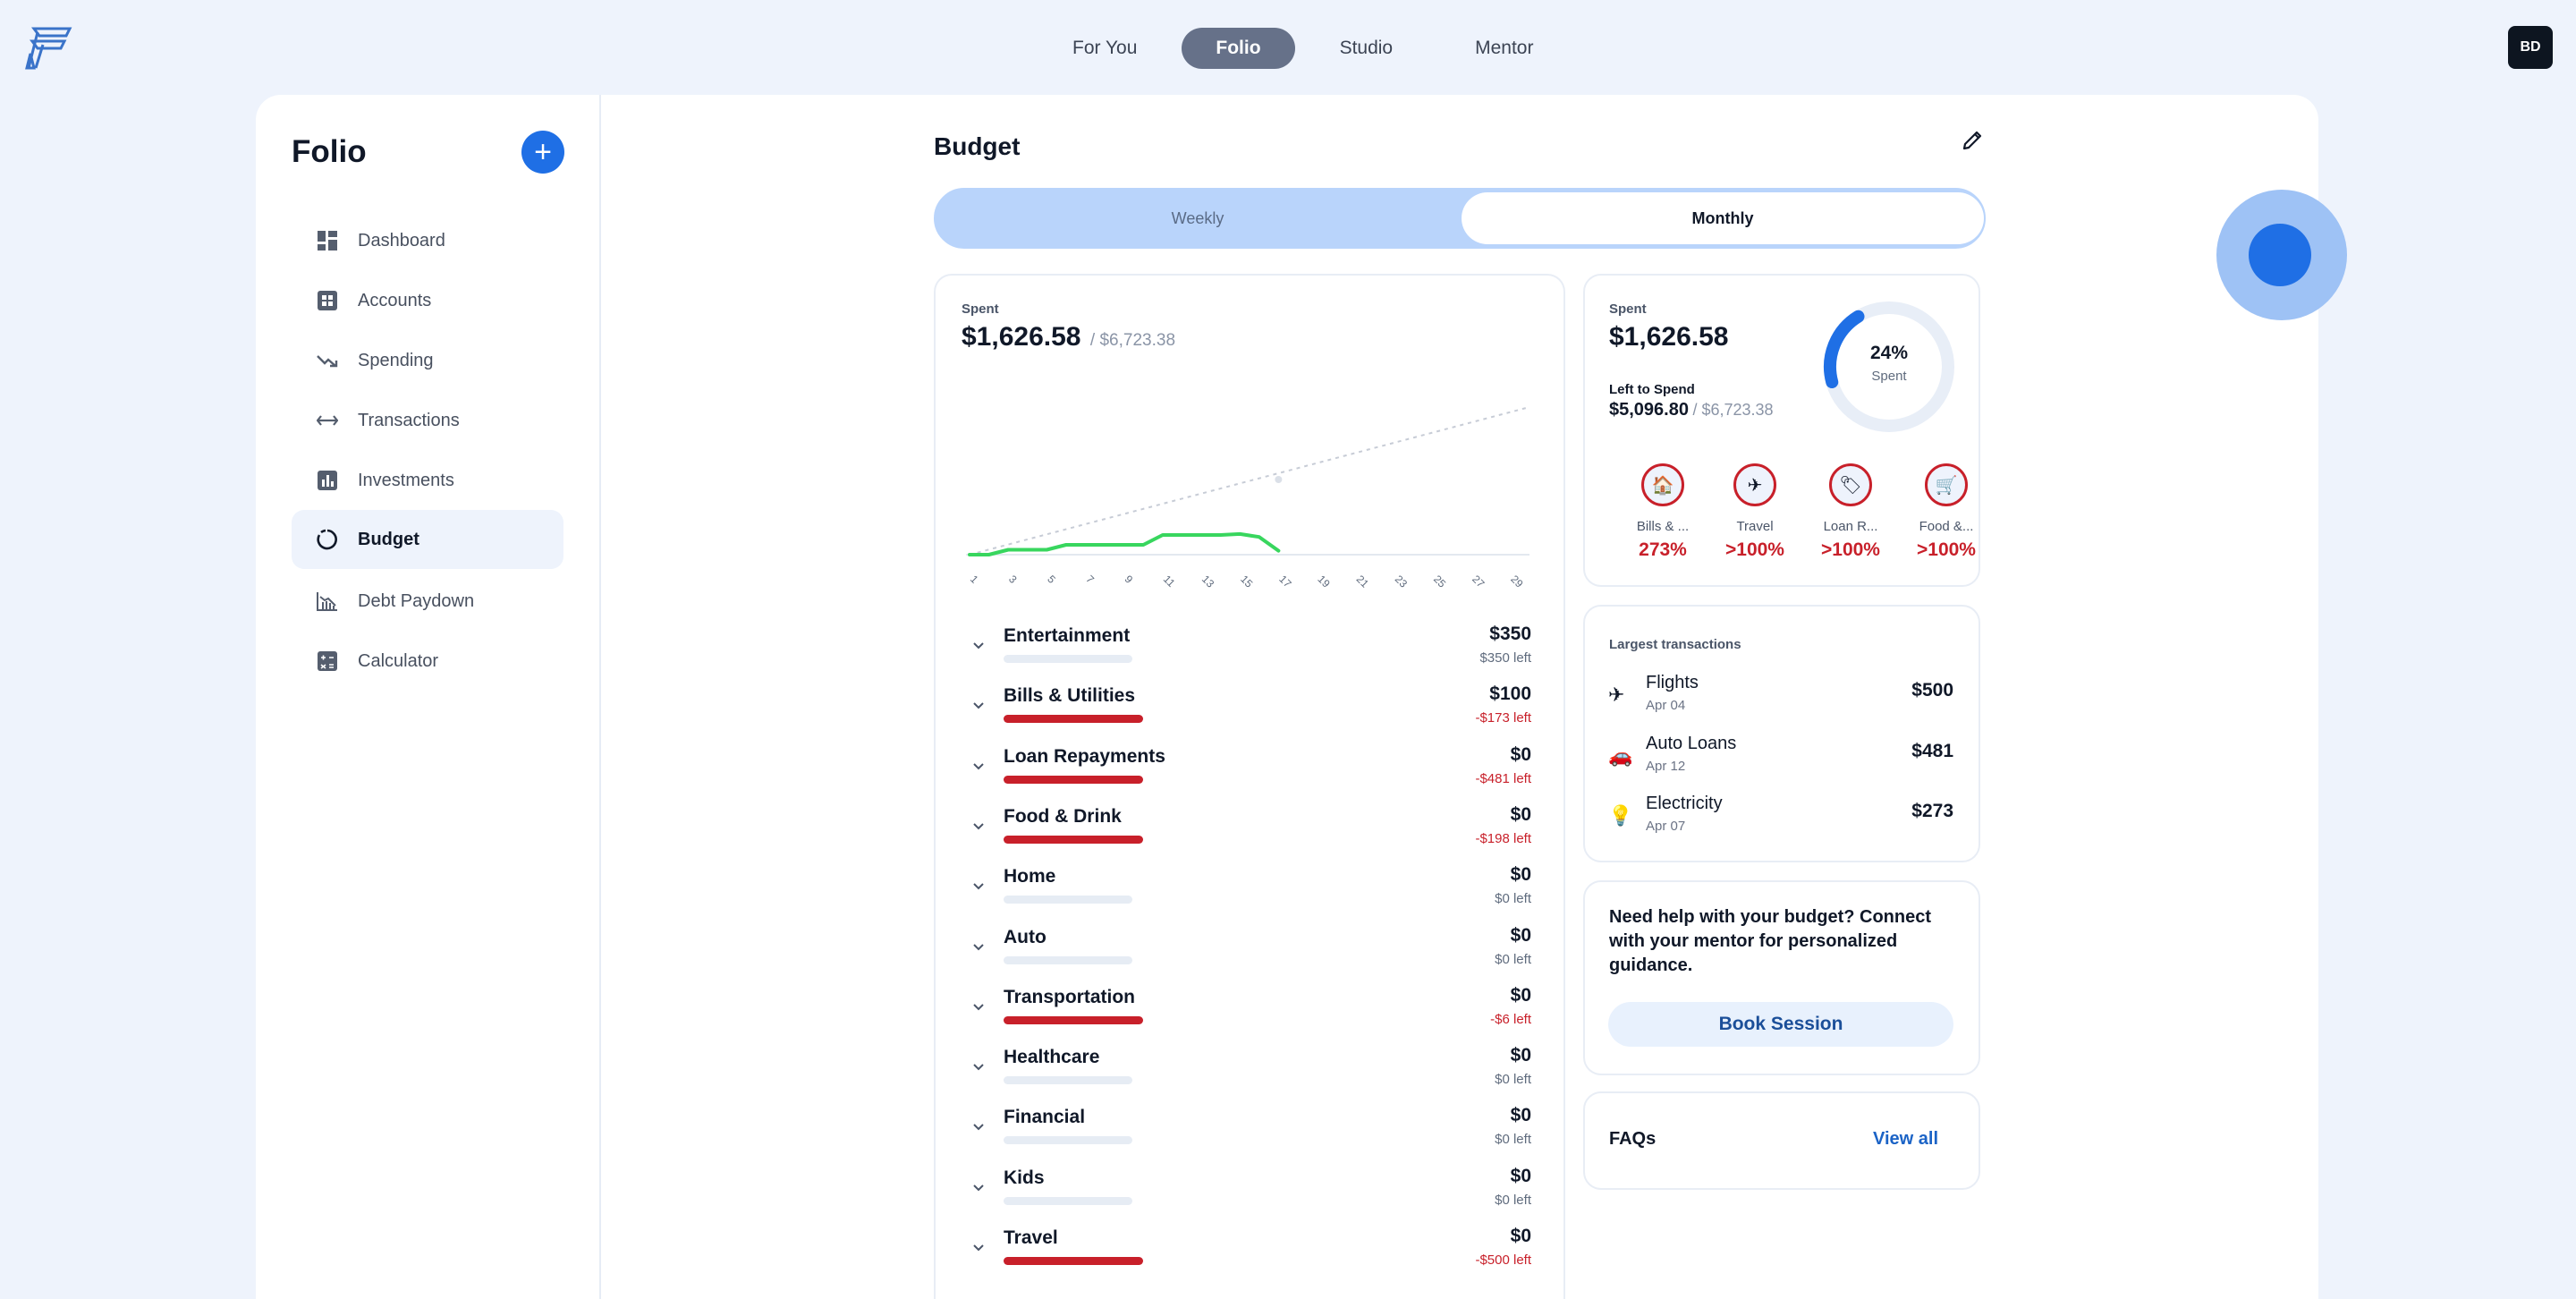 Image resolution: width=2576 pixels, height=1299 pixels. What do you see at coordinates (1946, 512) in the screenshot?
I see `top-category-food: 🛒 Food &... >100%` at bounding box center [1946, 512].